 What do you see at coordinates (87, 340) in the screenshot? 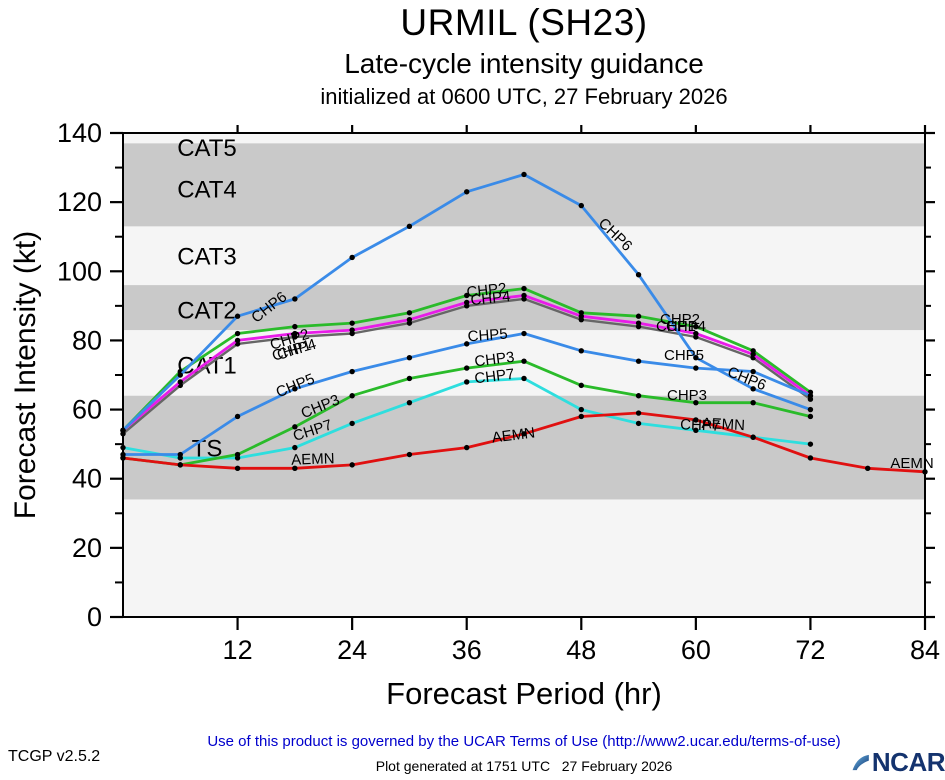
I see `y-tick-label: 80` at bounding box center [87, 340].